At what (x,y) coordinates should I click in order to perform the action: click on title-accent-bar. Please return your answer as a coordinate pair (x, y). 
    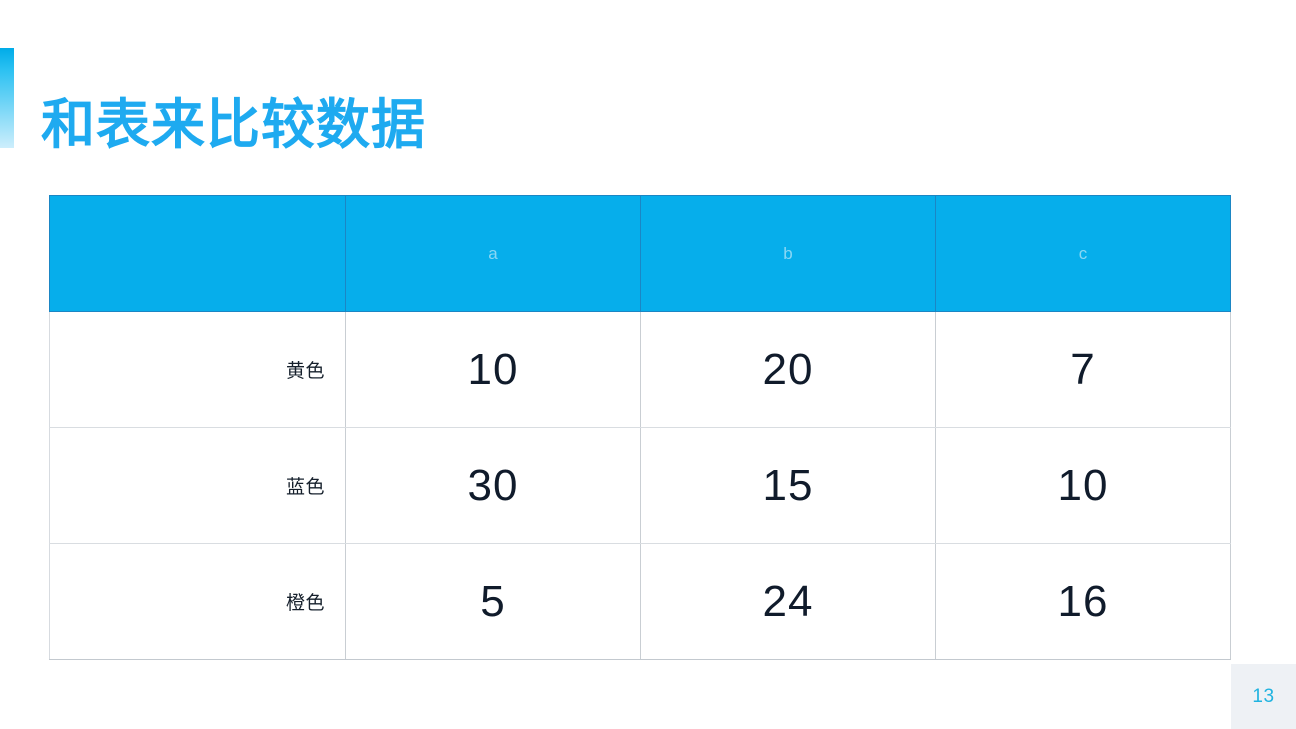
    Looking at the image, I should click on (7, 98).